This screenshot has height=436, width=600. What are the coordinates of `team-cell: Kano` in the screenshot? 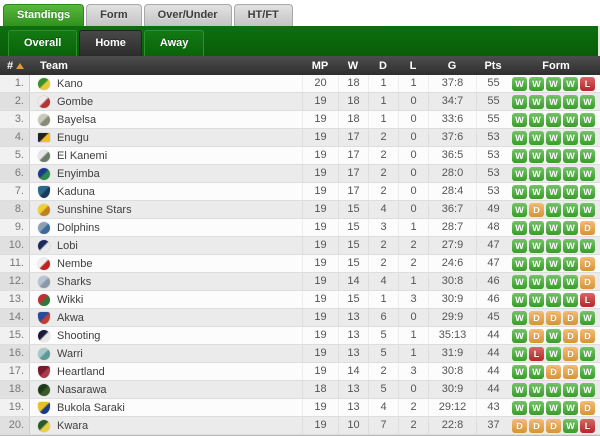 It's located at (166, 83).